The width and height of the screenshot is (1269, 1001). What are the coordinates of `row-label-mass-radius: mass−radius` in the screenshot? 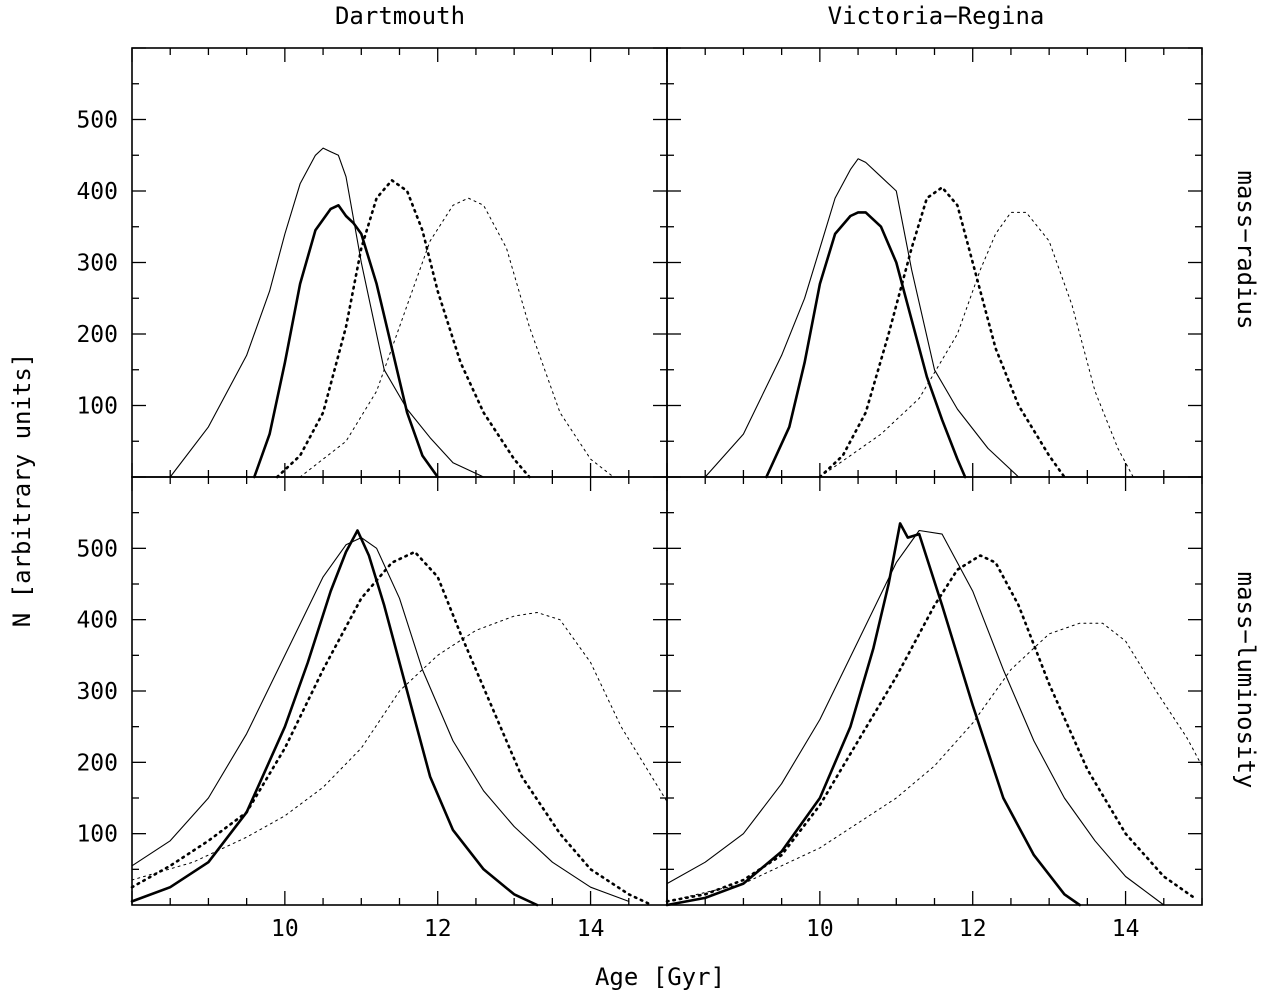 It's located at (1246, 250).